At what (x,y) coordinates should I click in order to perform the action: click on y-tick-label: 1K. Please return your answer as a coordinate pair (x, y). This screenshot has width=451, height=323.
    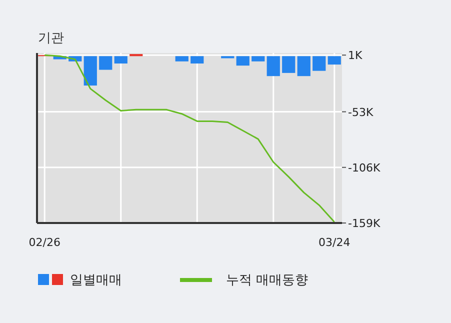
    Looking at the image, I should click on (355, 55).